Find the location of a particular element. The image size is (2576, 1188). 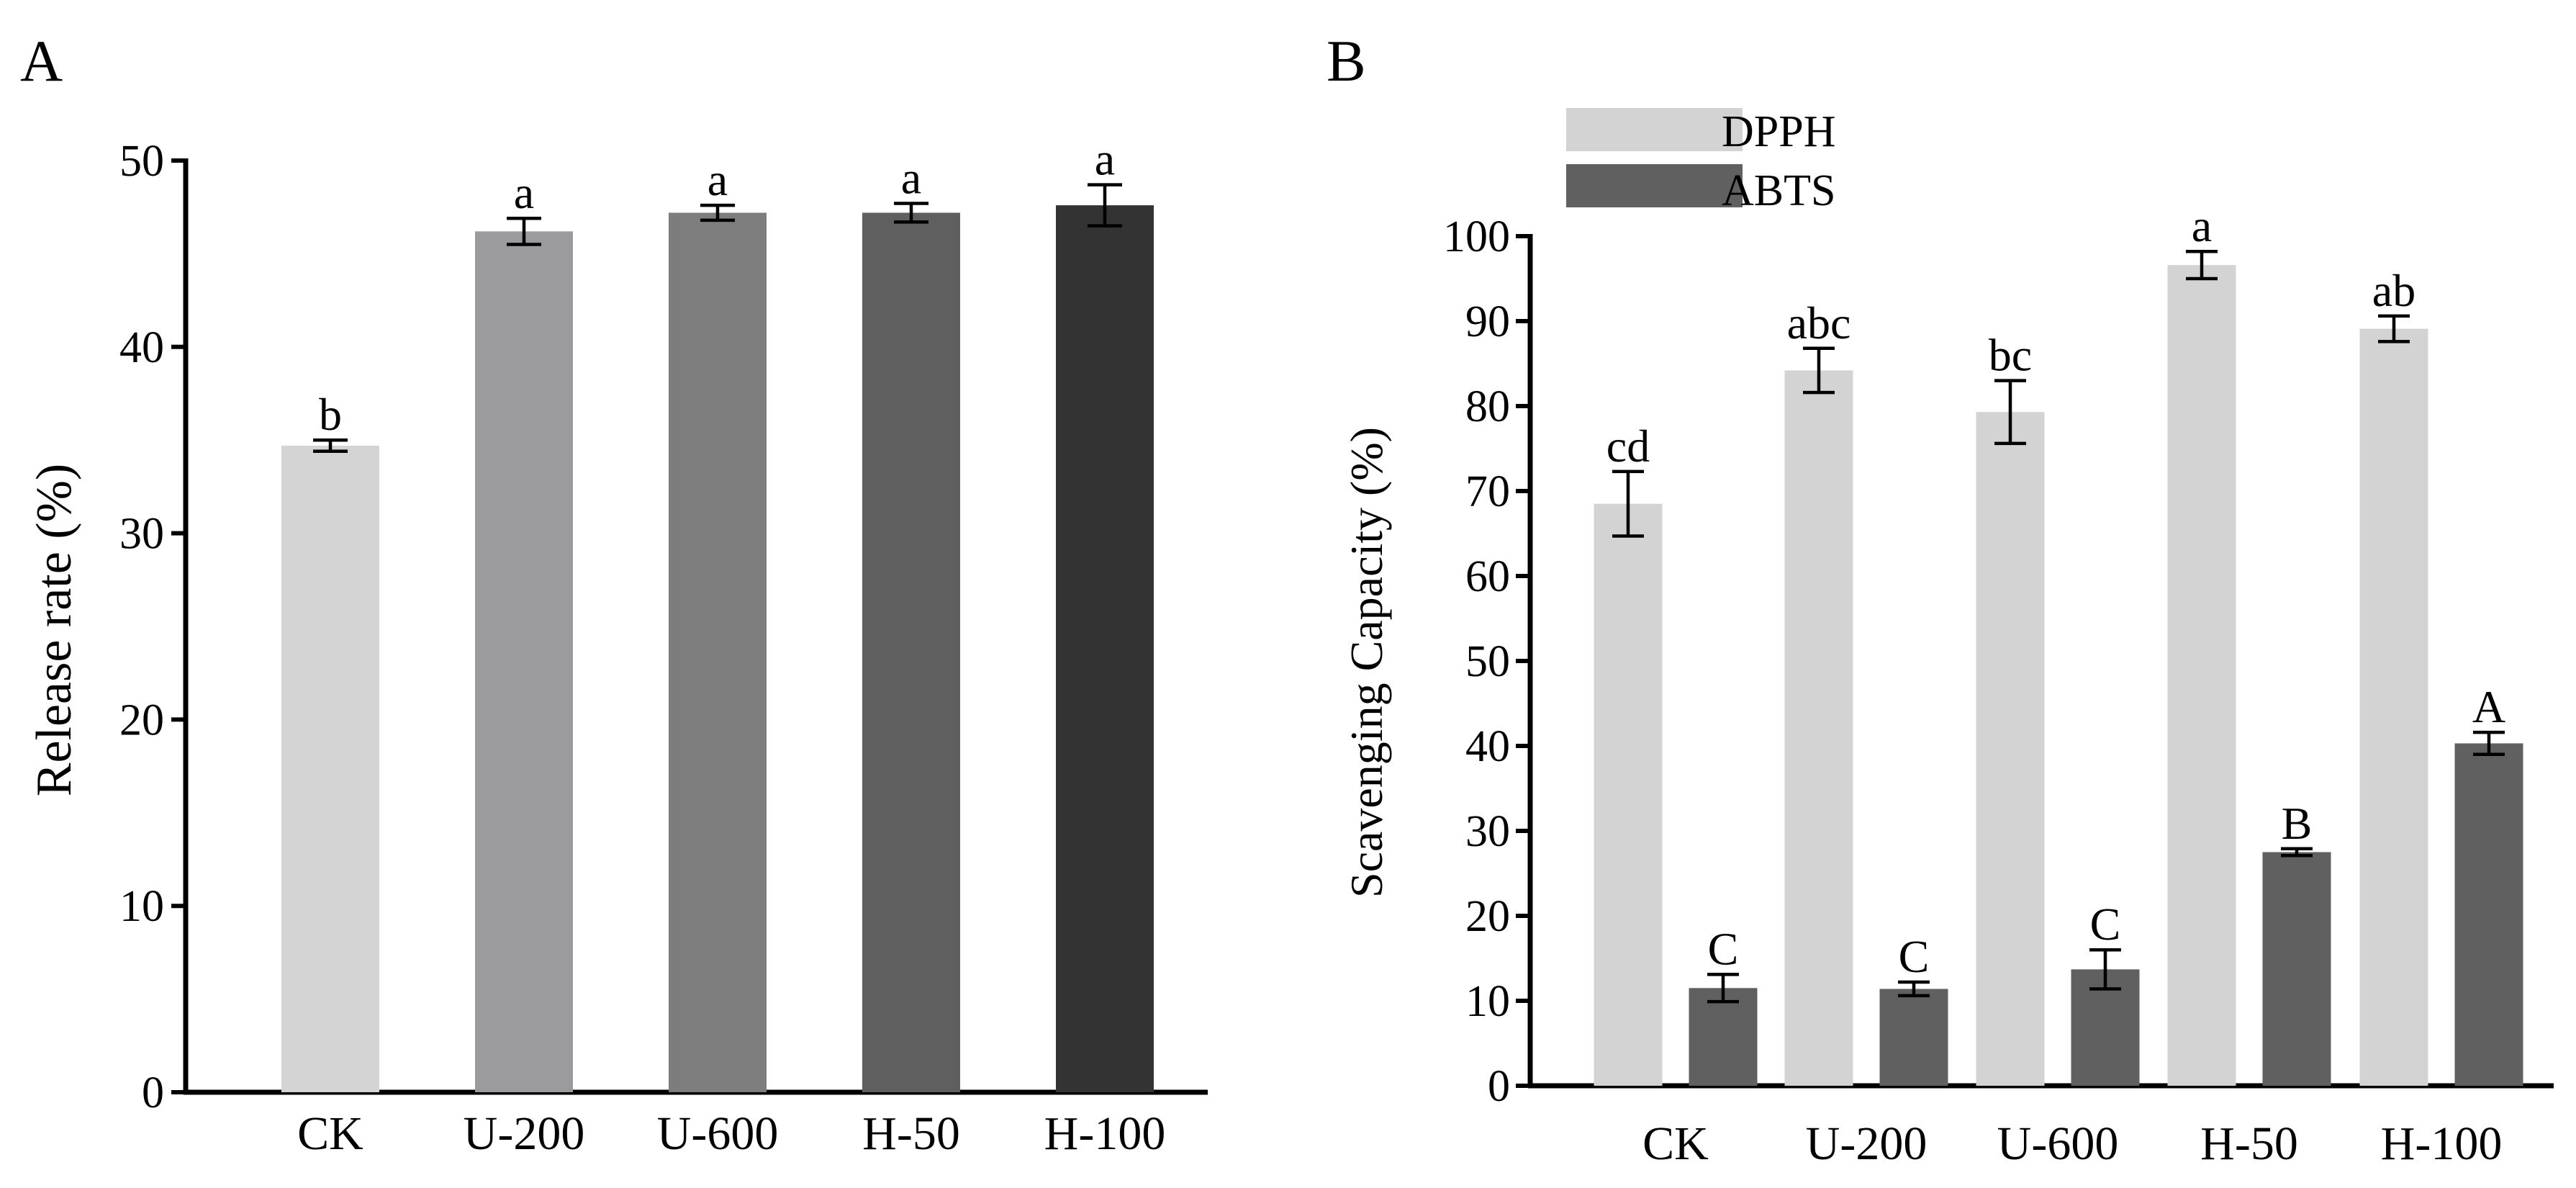

panel-a-y-tick-label: 10 is located at coordinates (141, 906).